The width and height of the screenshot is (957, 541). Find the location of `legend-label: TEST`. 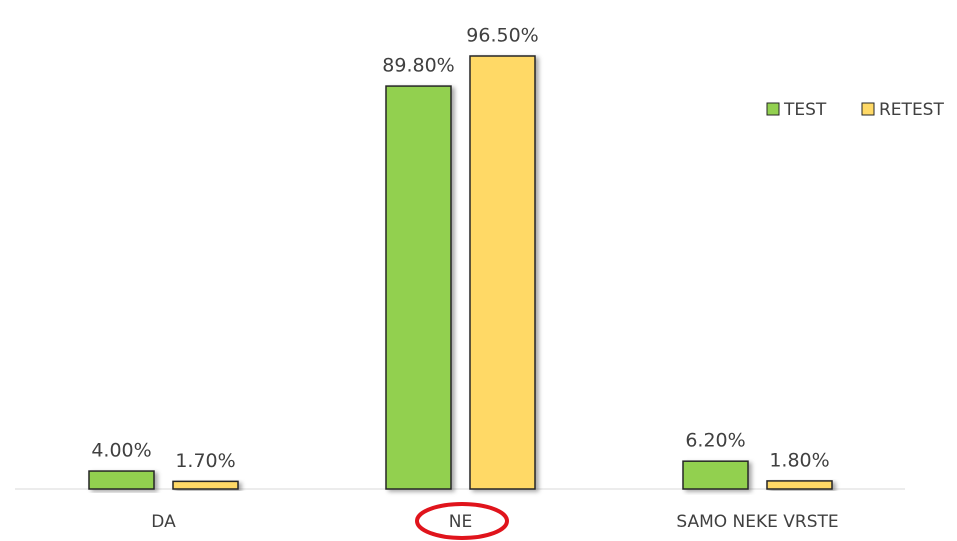

legend-label: TEST is located at coordinates (805, 110).